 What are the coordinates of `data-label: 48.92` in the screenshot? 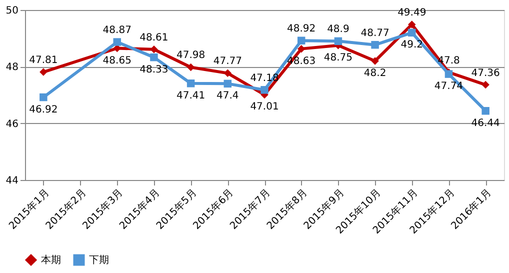 It's located at (301, 29).